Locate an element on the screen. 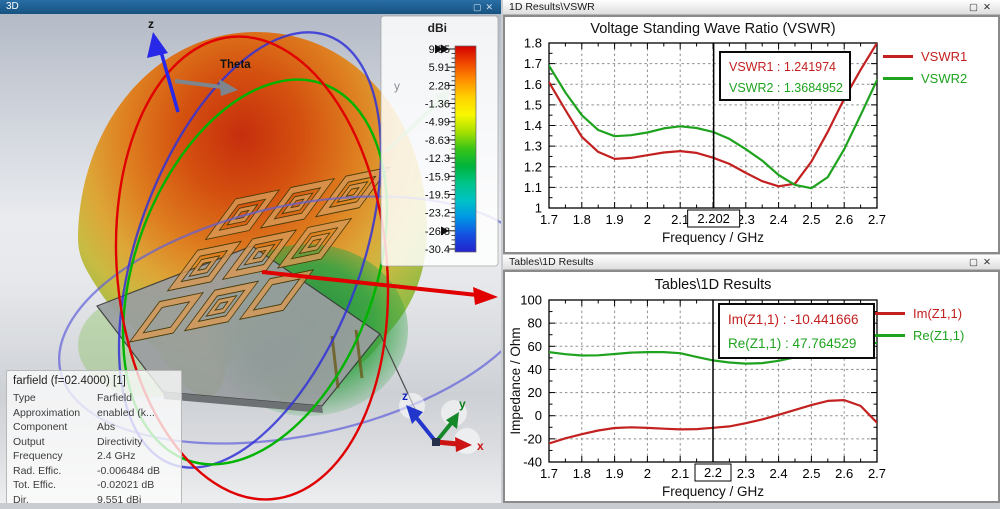  y-tick-label: 100 is located at coordinates (531, 300).